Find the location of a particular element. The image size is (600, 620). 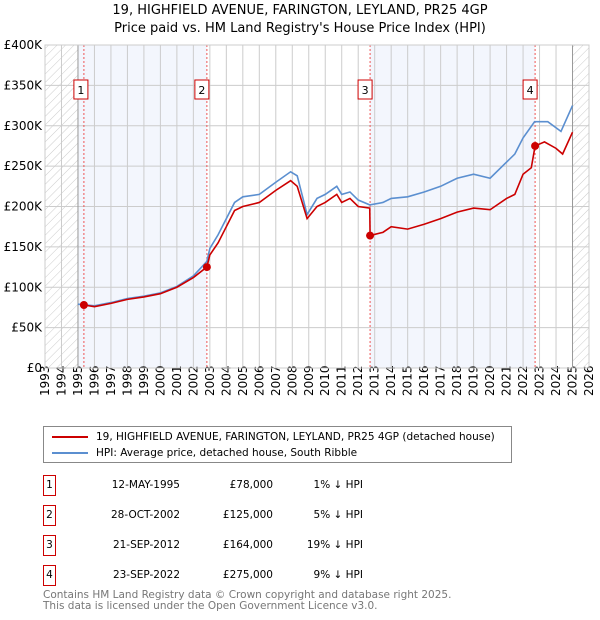

x-tick-label: 2006 is located at coordinates (259, 380).